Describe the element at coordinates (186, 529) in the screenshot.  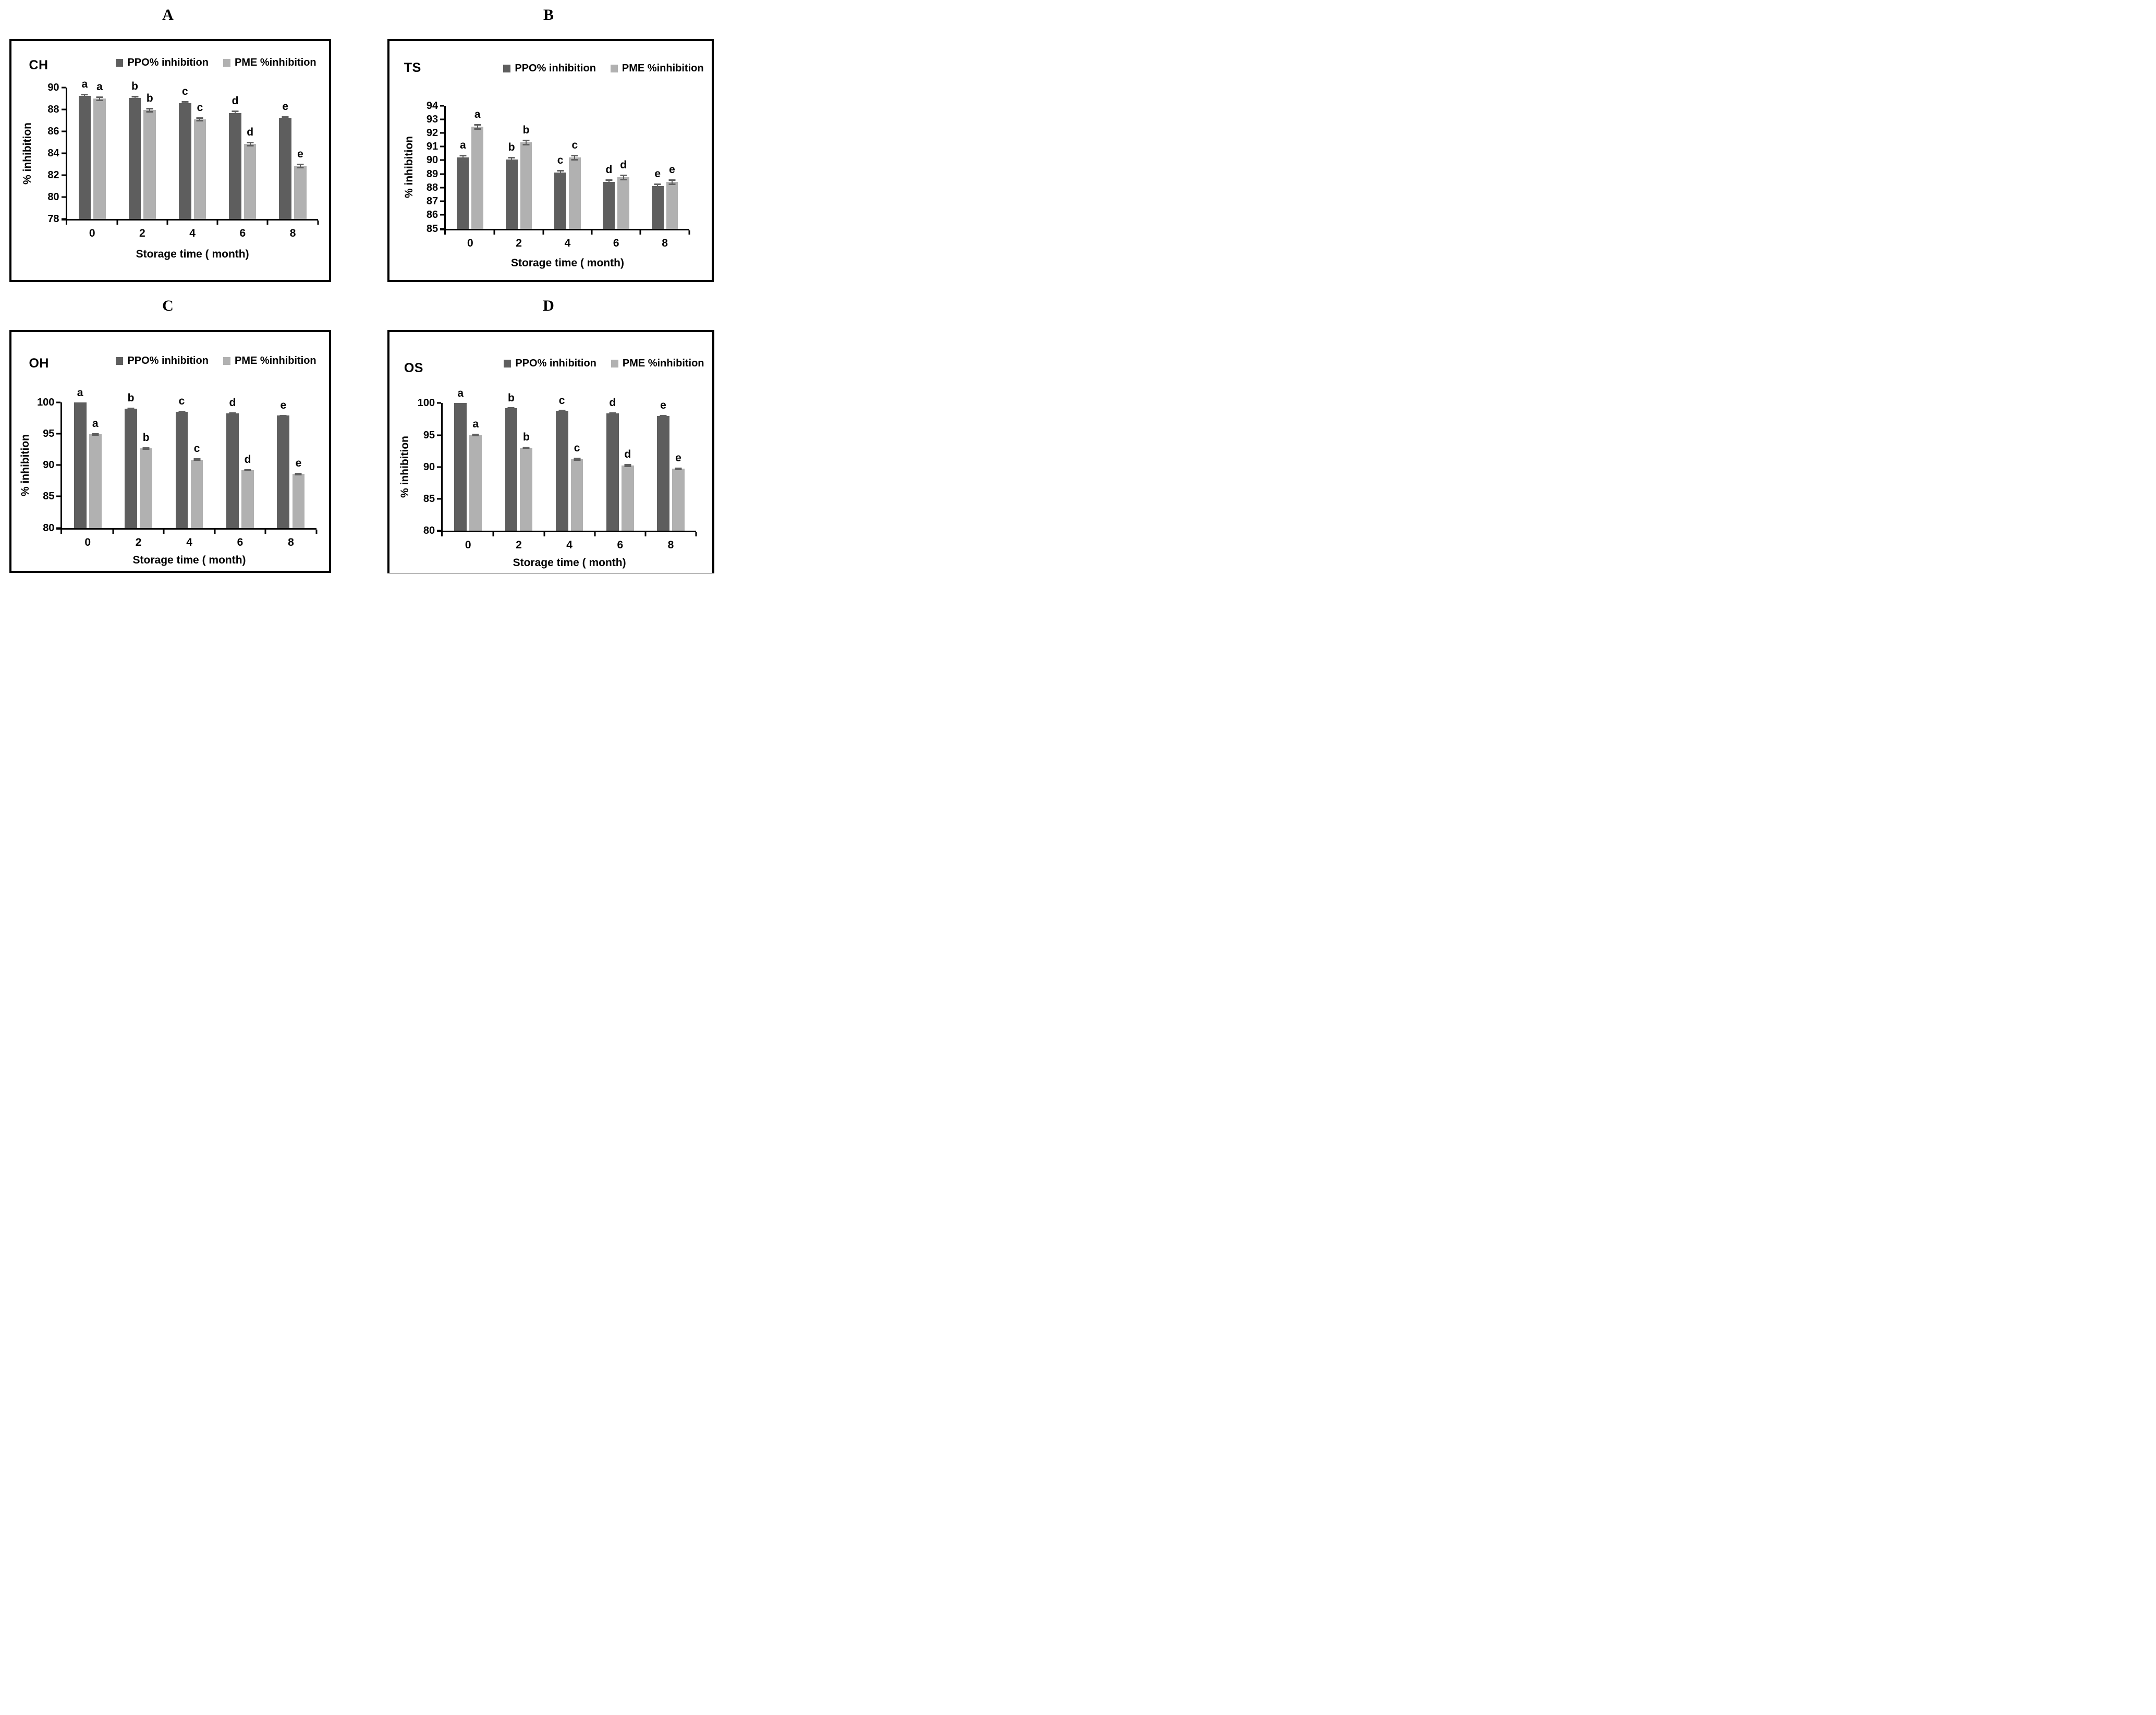
I see `x-axis-line` at that location.